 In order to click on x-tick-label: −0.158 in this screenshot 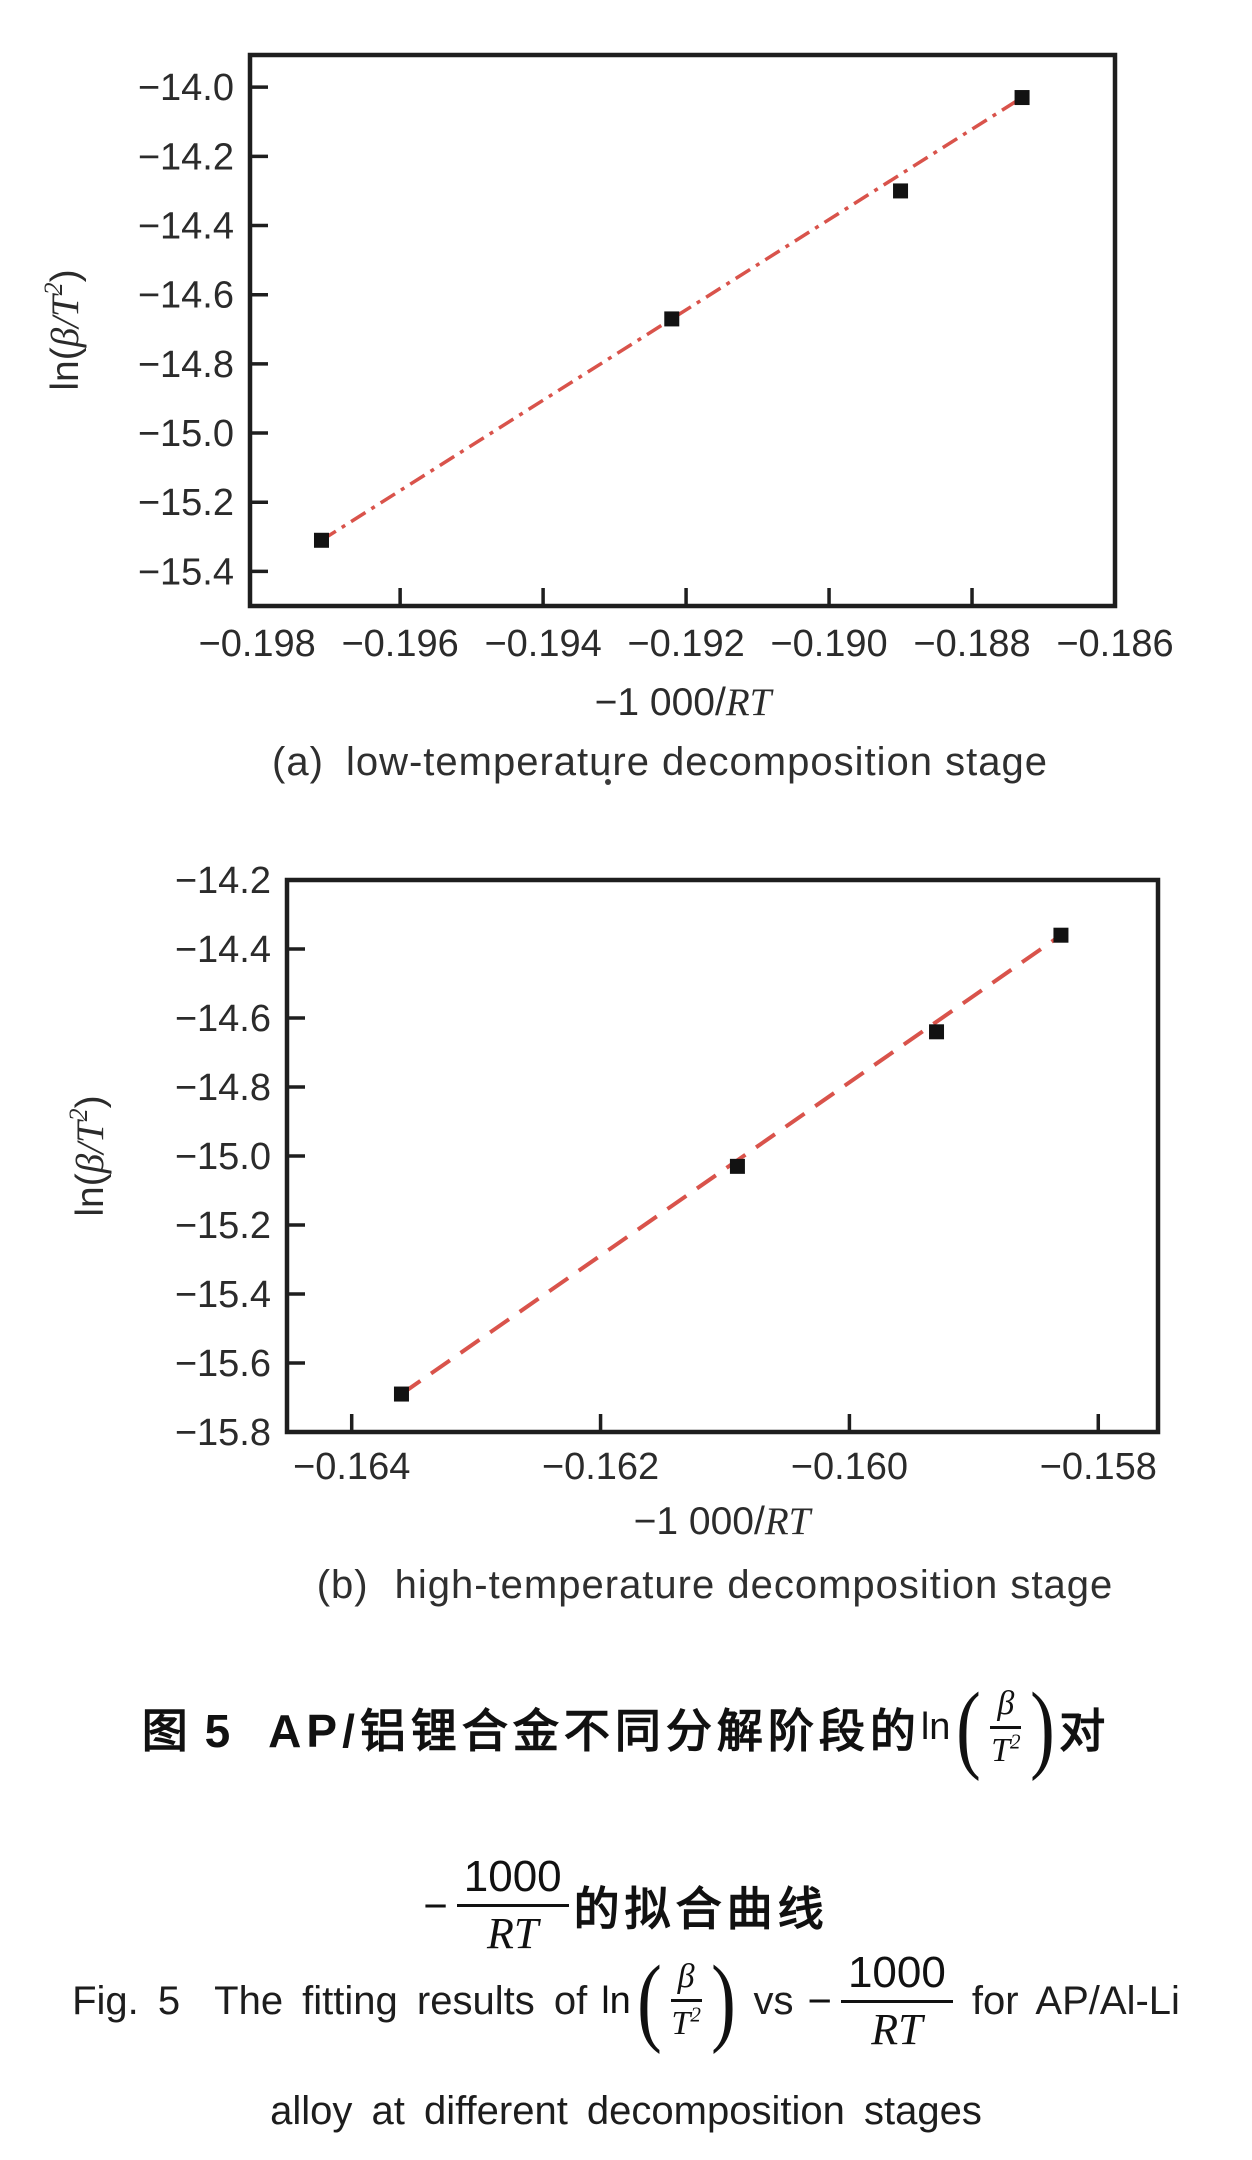, I will do `click(1098, 1467)`.